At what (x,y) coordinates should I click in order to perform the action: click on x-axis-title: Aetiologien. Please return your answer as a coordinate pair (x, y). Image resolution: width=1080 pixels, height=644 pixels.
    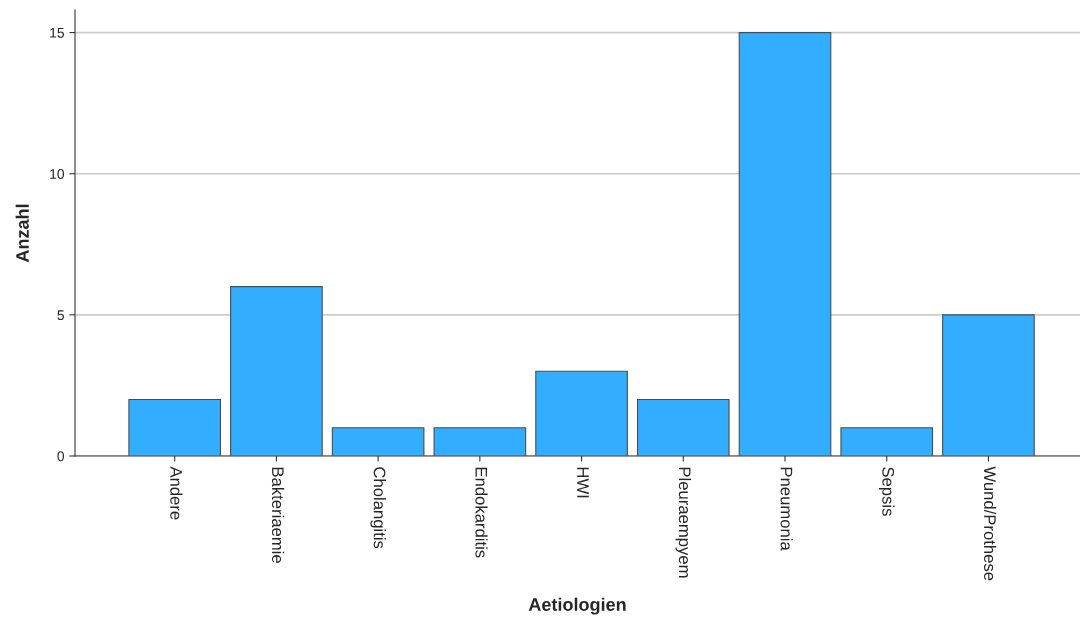
    Looking at the image, I should click on (577, 606).